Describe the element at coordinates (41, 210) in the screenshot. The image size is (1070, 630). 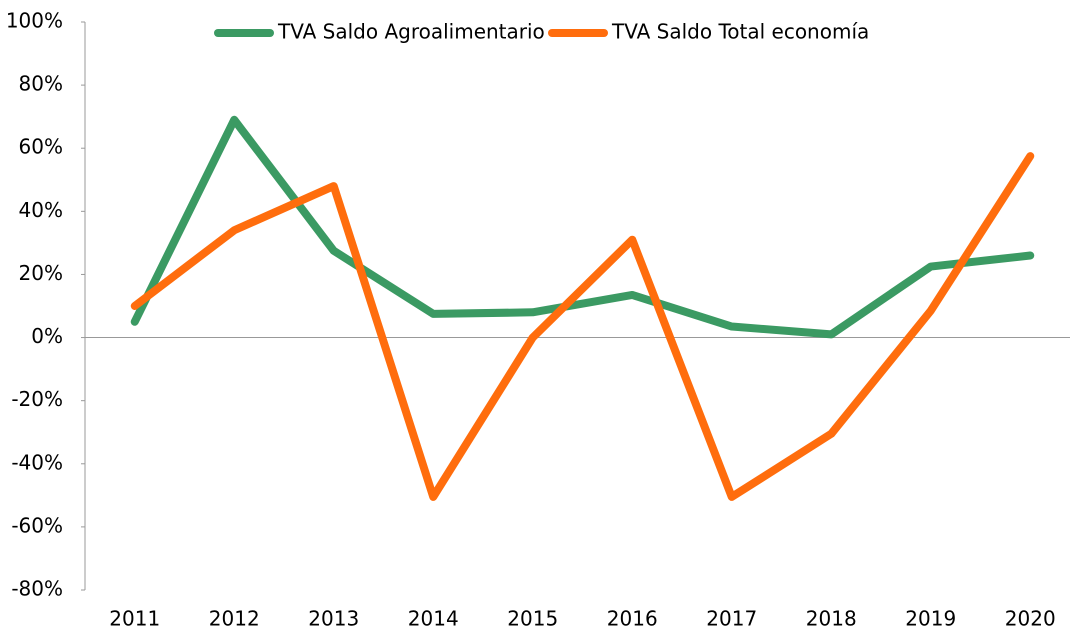
I see `y-tick-label: 40%` at that location.